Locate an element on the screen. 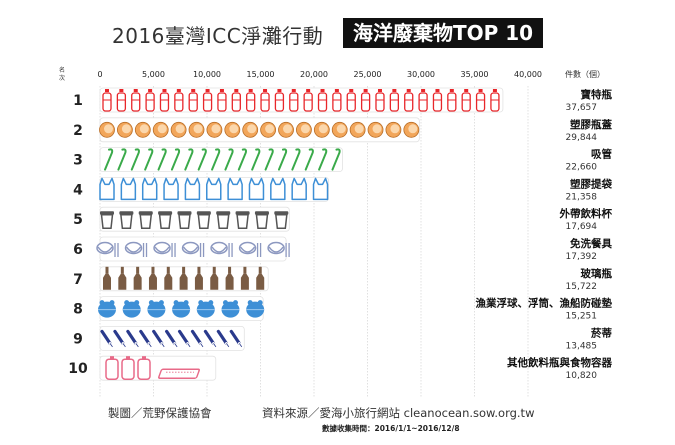 The height and width of the screenshot is (445, 675). rank-number: 10 is located at coordinates (78, 369).